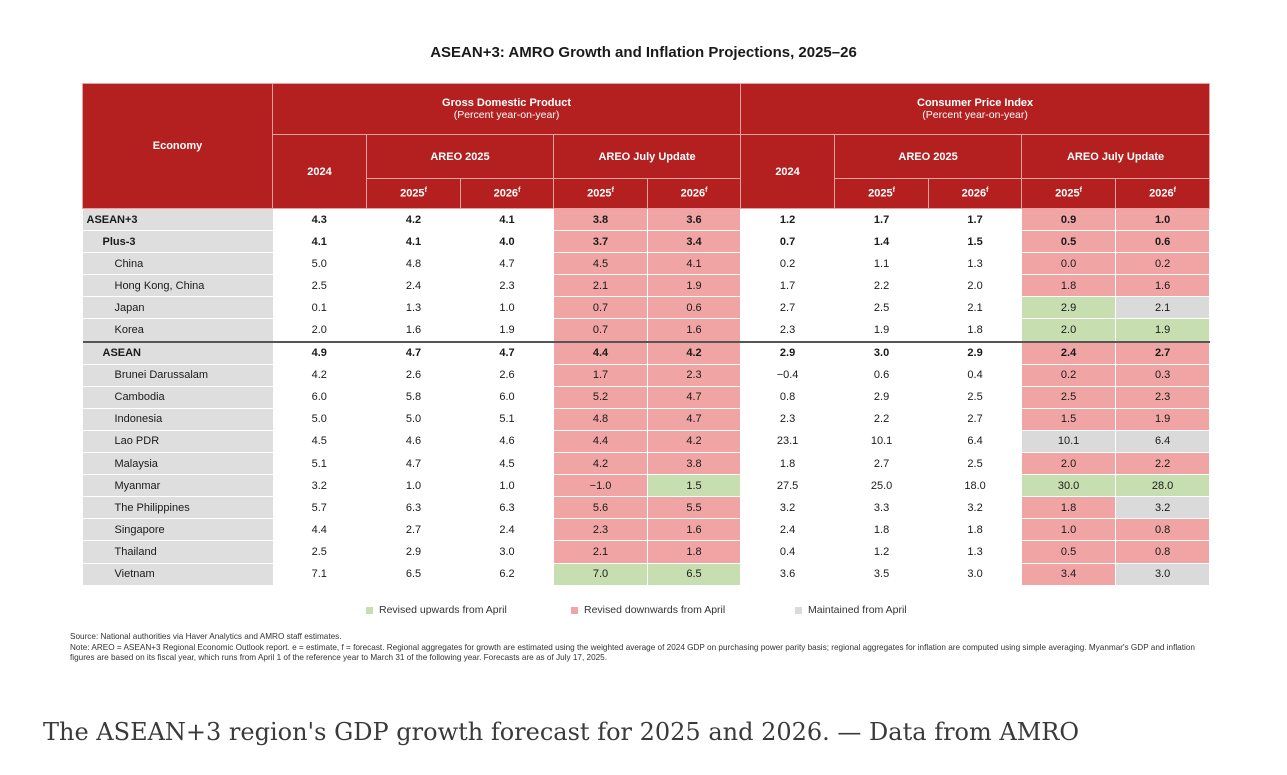 The width and height of the screenshot is (1287, 775). Describe the element at coordinates (882, 552) in the screenshot. I see `value-cell: 1.2` at that location.